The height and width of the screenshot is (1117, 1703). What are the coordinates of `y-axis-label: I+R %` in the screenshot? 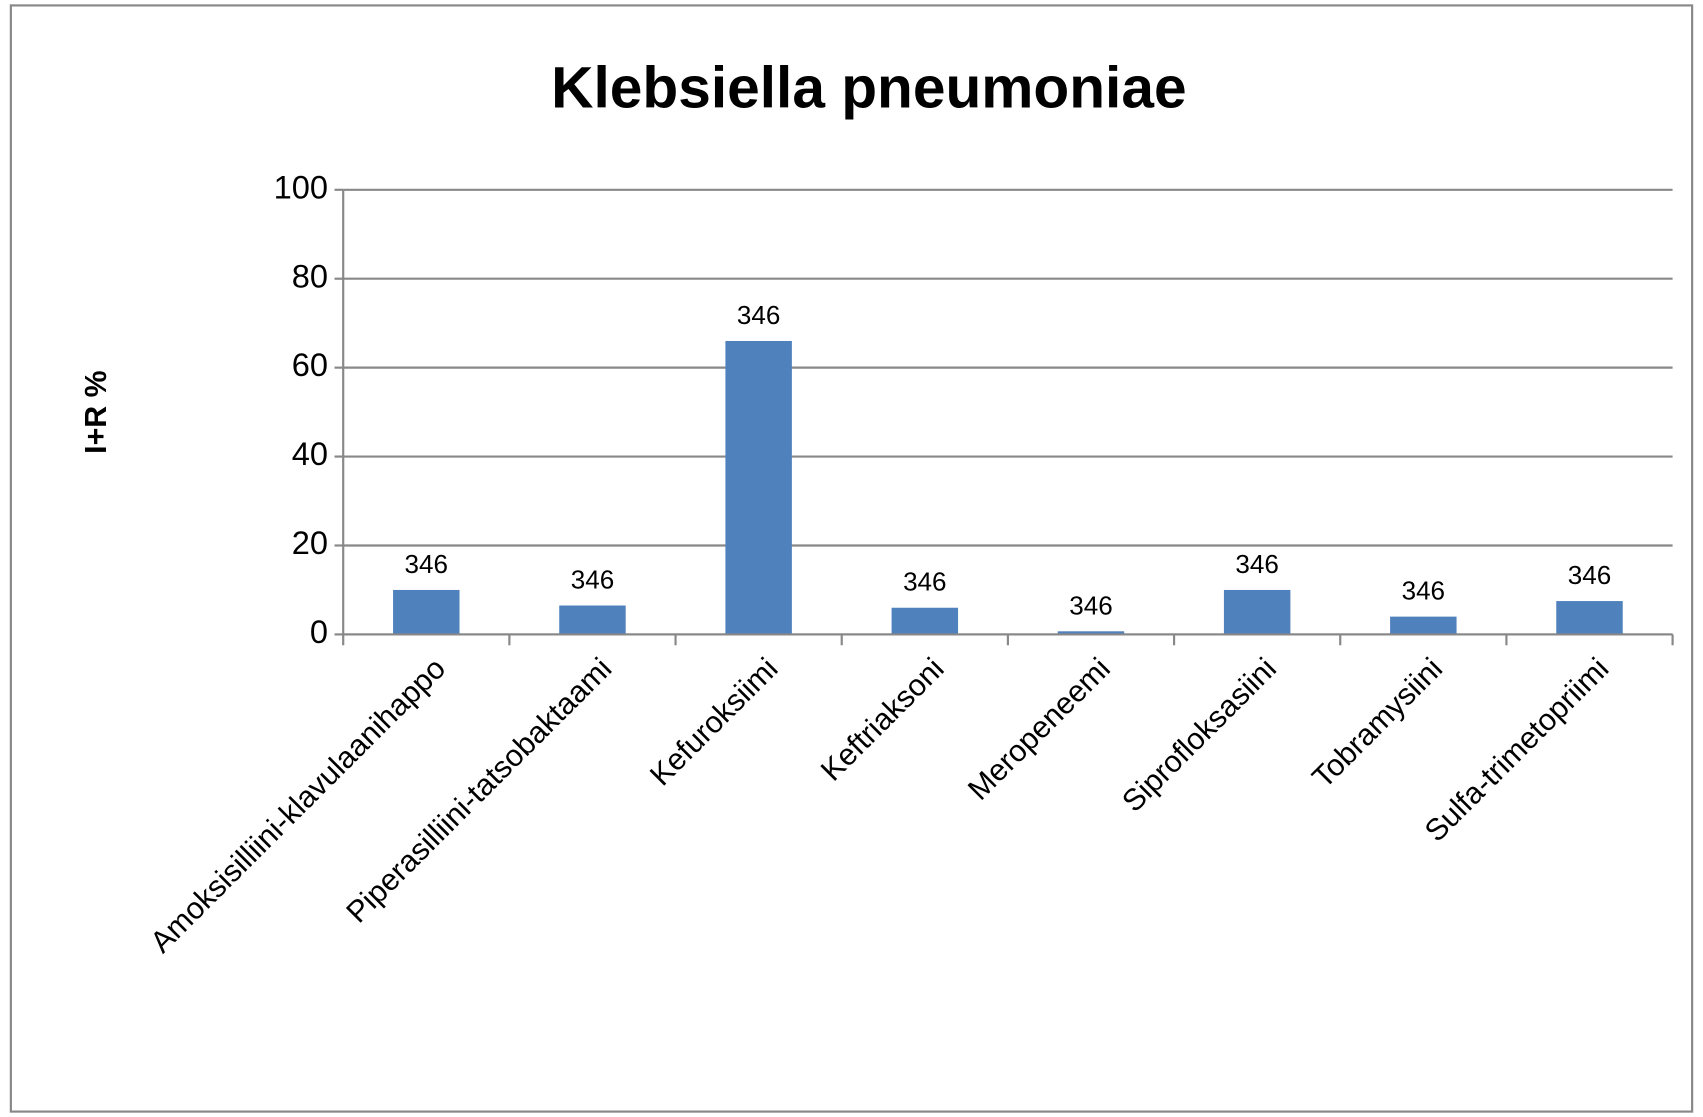 It's located at (96, 411).